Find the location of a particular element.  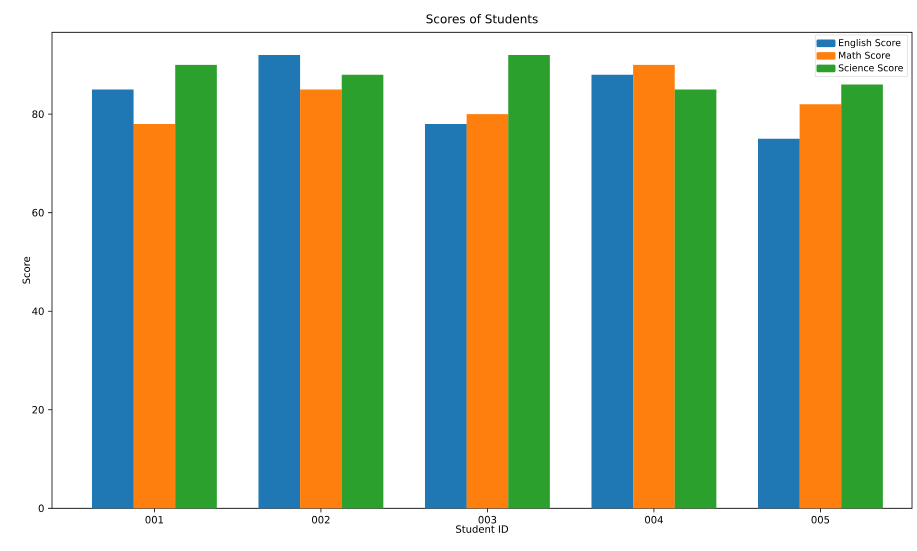

y-tick-label: 60 is located at coordinates (38, 212).